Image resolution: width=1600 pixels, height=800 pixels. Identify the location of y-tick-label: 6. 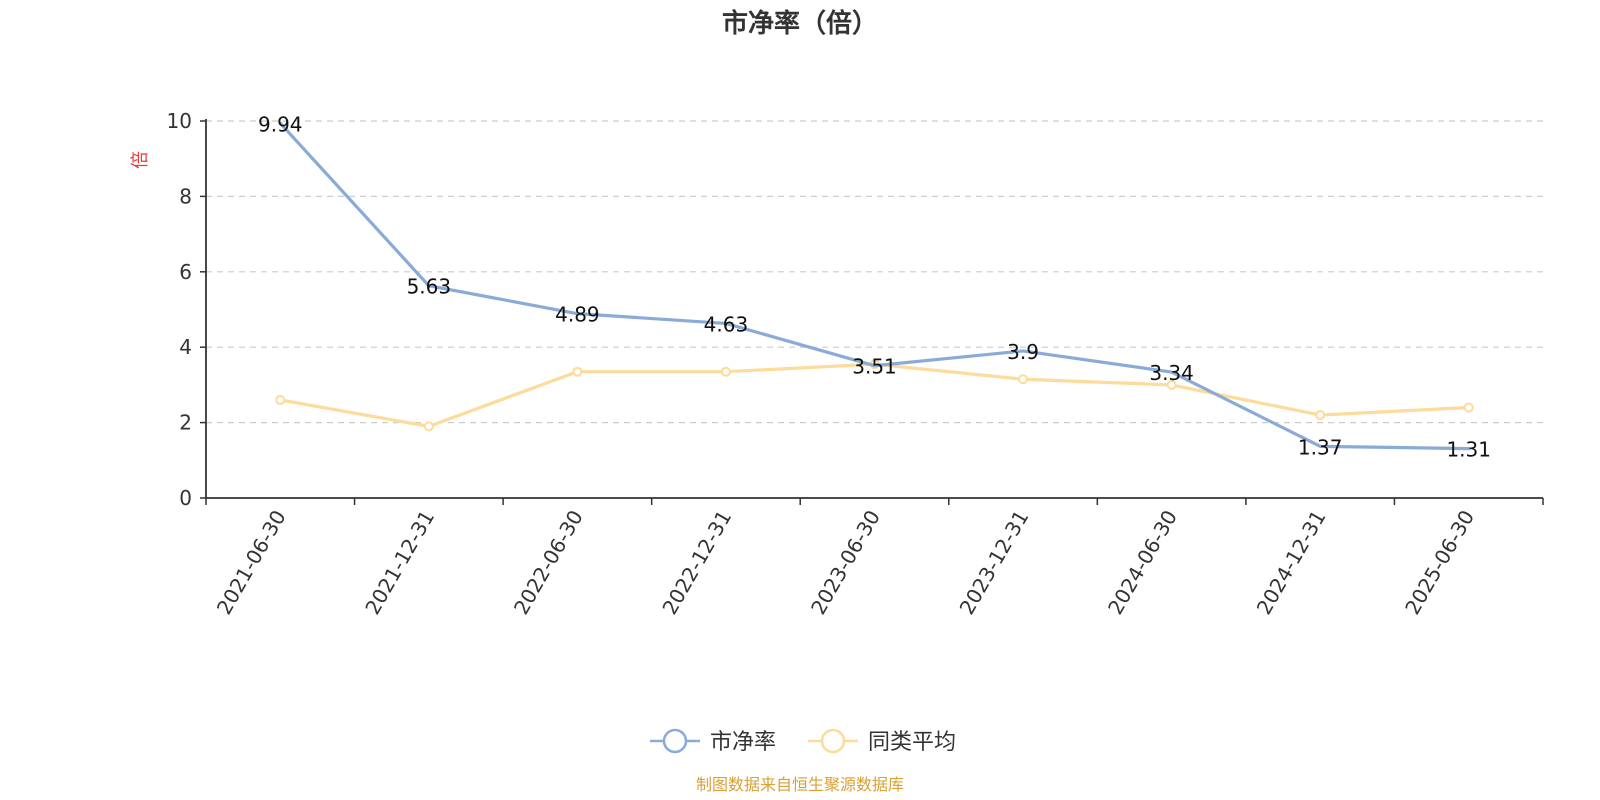
(185, 272).